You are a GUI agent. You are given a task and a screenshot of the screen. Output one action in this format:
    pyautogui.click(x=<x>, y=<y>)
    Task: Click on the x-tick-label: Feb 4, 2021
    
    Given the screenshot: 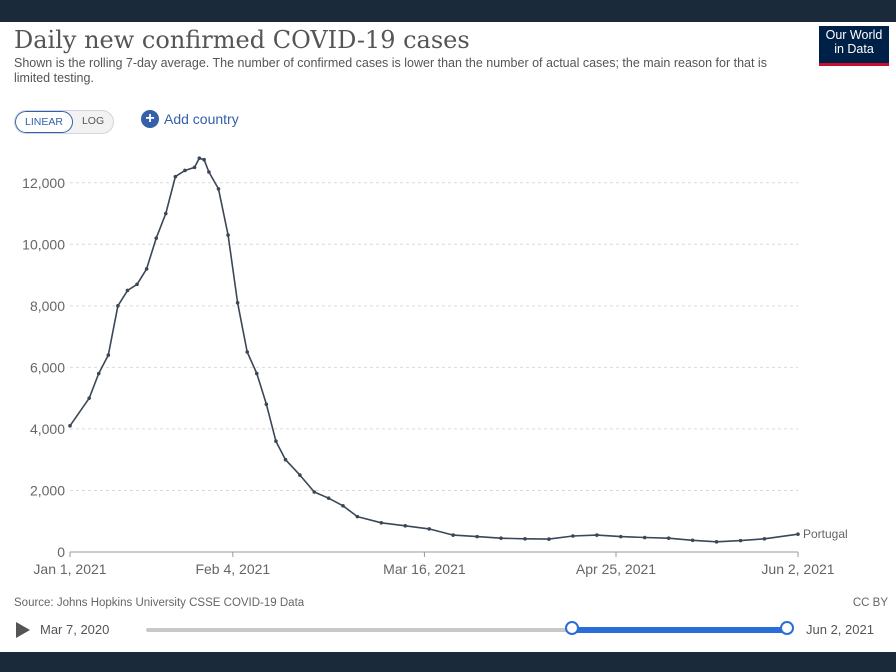 What is the action you would take?
    pyautogui.click(x=232, y=569)
    